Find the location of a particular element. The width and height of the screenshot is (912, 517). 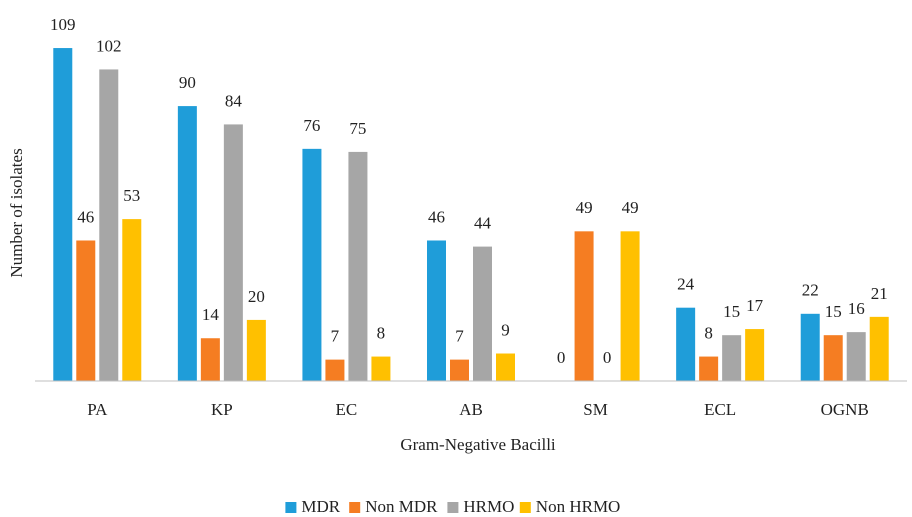

data-label: 21 is located at coordinates (879, 293).